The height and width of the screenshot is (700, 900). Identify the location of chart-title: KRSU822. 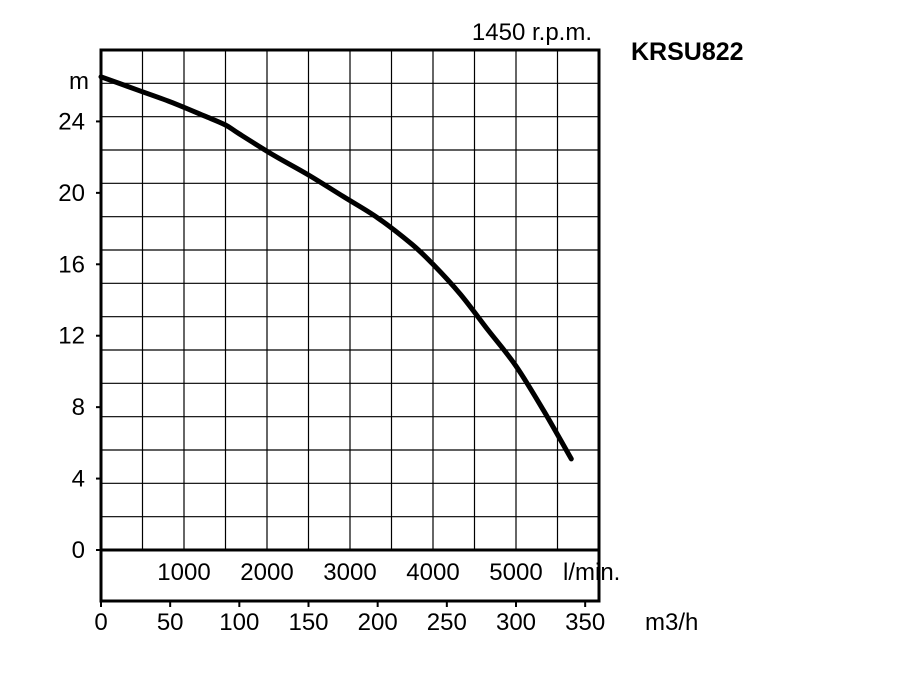
(687, 52).